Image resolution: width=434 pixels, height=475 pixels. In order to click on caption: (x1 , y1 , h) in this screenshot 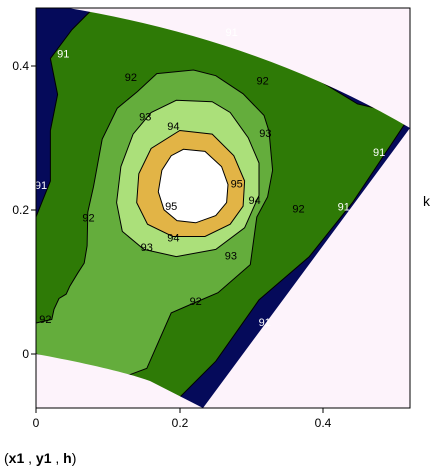, I will do `click(40, 458)`.